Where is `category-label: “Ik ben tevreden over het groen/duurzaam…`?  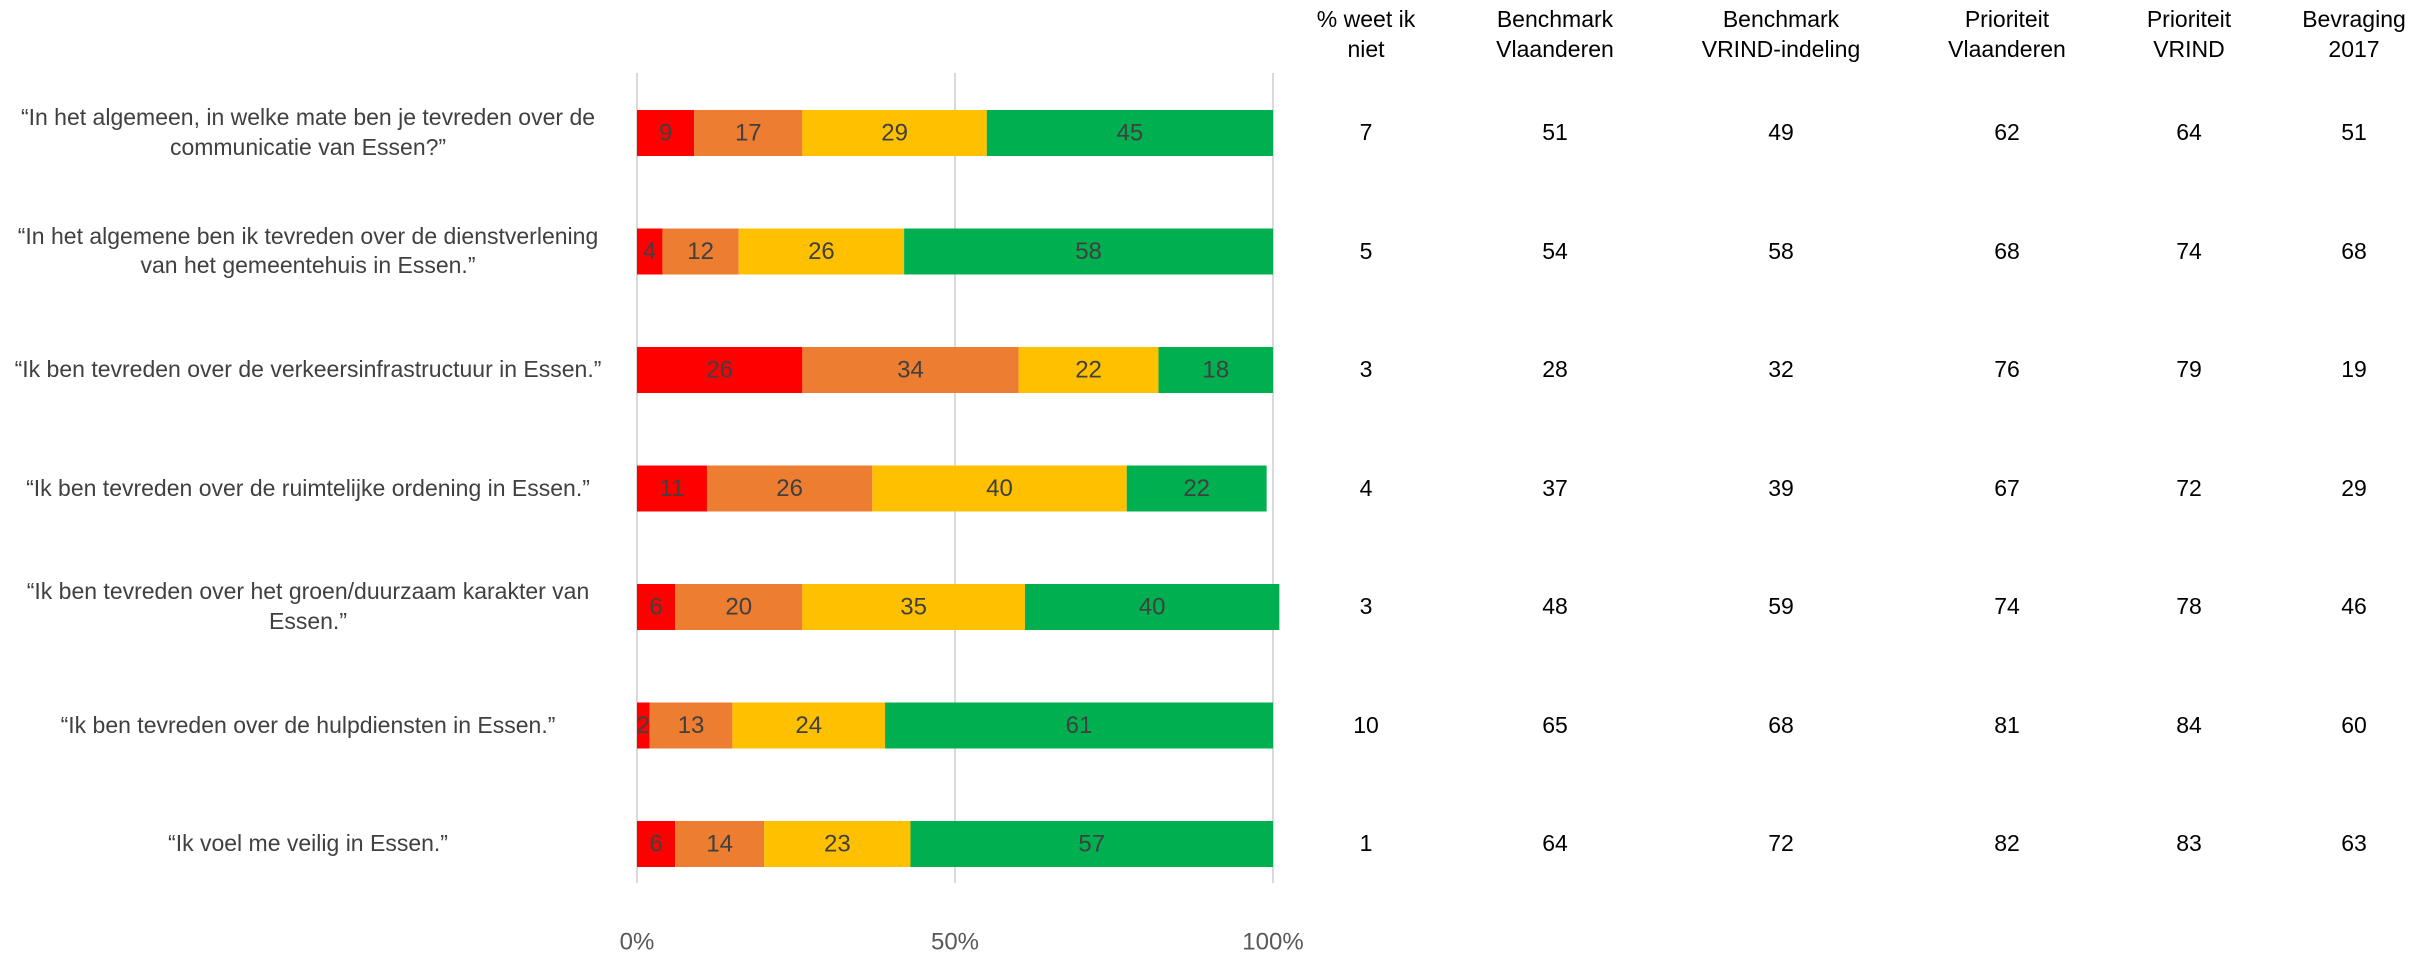
category-label: “Ik ben tevreden over het groen/duurzaam… is located at coordinates (308, 606).